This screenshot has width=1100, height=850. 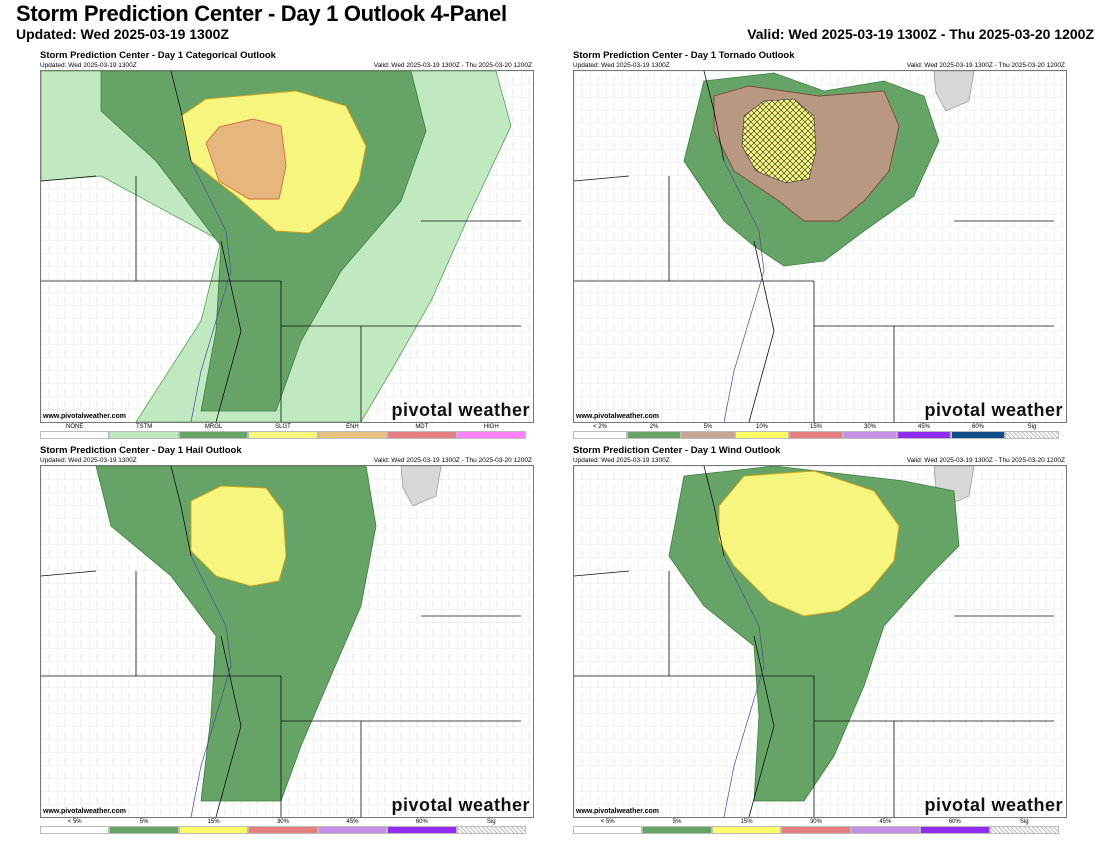 I want to click on legend-label: TSTM, so click(x=144, y=427).